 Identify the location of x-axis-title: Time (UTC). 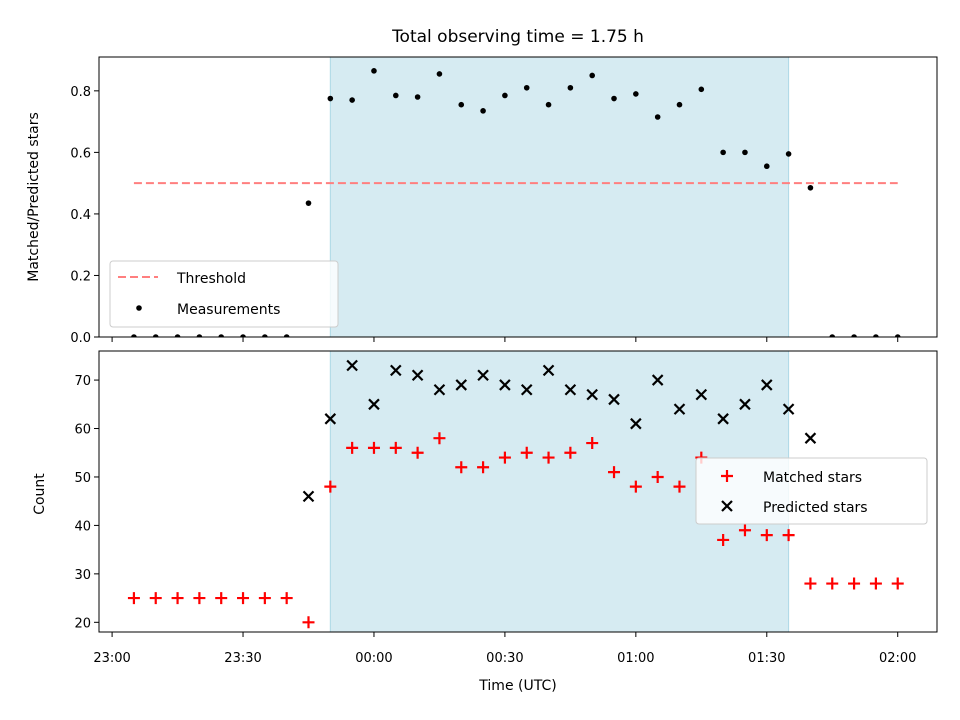
(517, 686).